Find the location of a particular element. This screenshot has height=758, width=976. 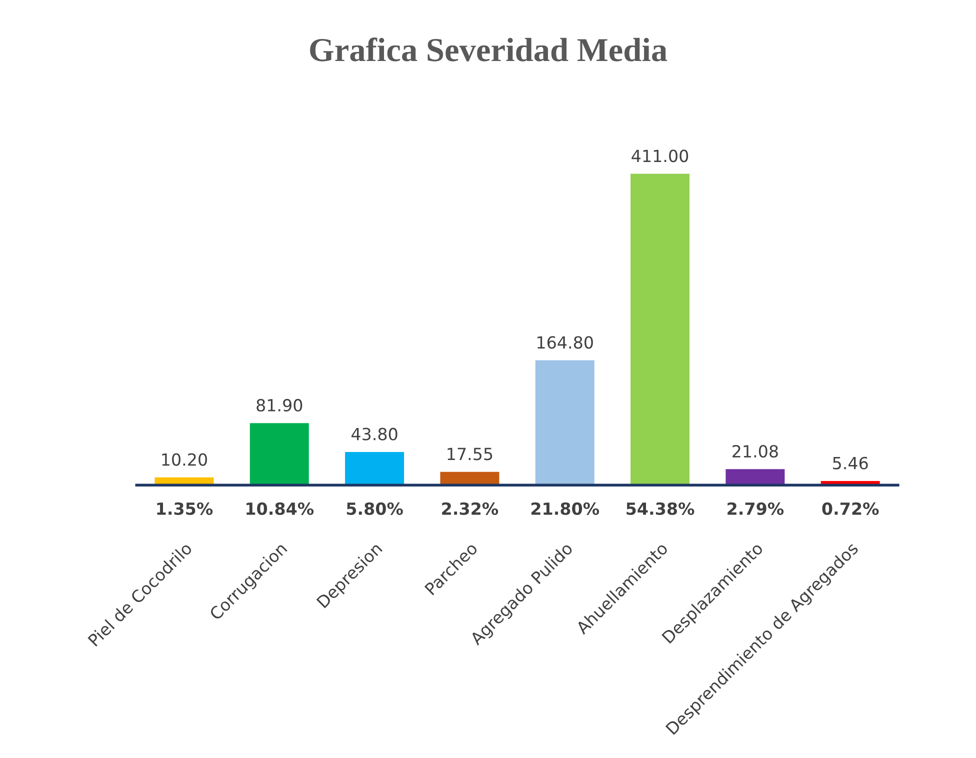

data-label: 17.55 is located at coordinates (470, 454).